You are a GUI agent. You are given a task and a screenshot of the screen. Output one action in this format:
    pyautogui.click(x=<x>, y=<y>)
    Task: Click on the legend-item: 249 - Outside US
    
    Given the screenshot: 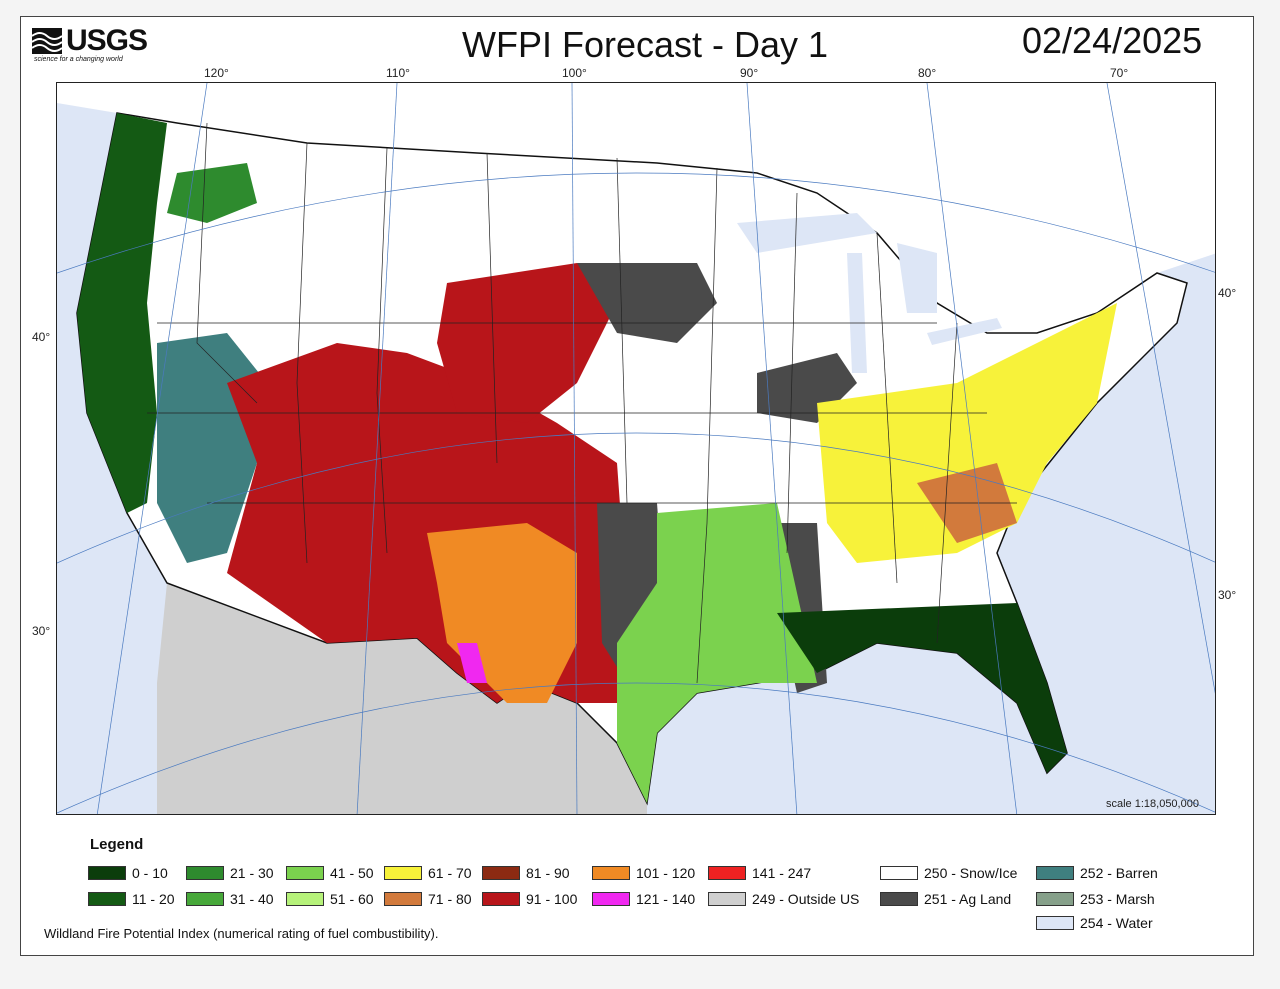 What is the action you would take?
    pyautogui.click(x=783, y=899)
    